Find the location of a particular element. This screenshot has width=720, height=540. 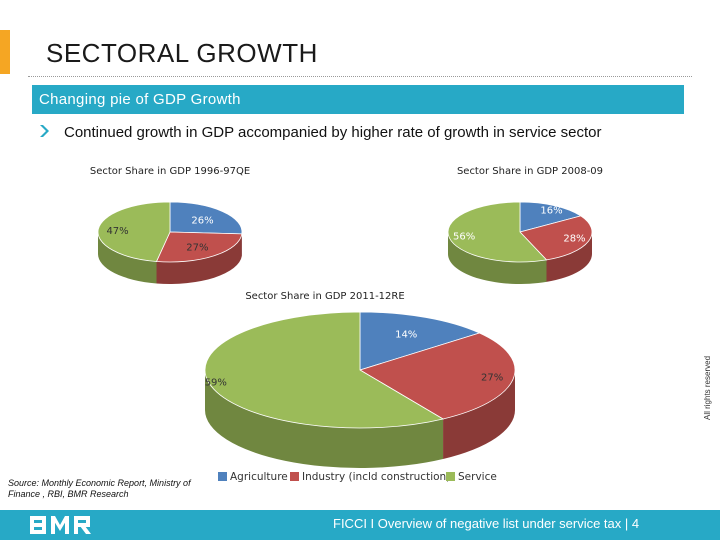

legend-swatch-agriculture is located at coordinates (222, 476).